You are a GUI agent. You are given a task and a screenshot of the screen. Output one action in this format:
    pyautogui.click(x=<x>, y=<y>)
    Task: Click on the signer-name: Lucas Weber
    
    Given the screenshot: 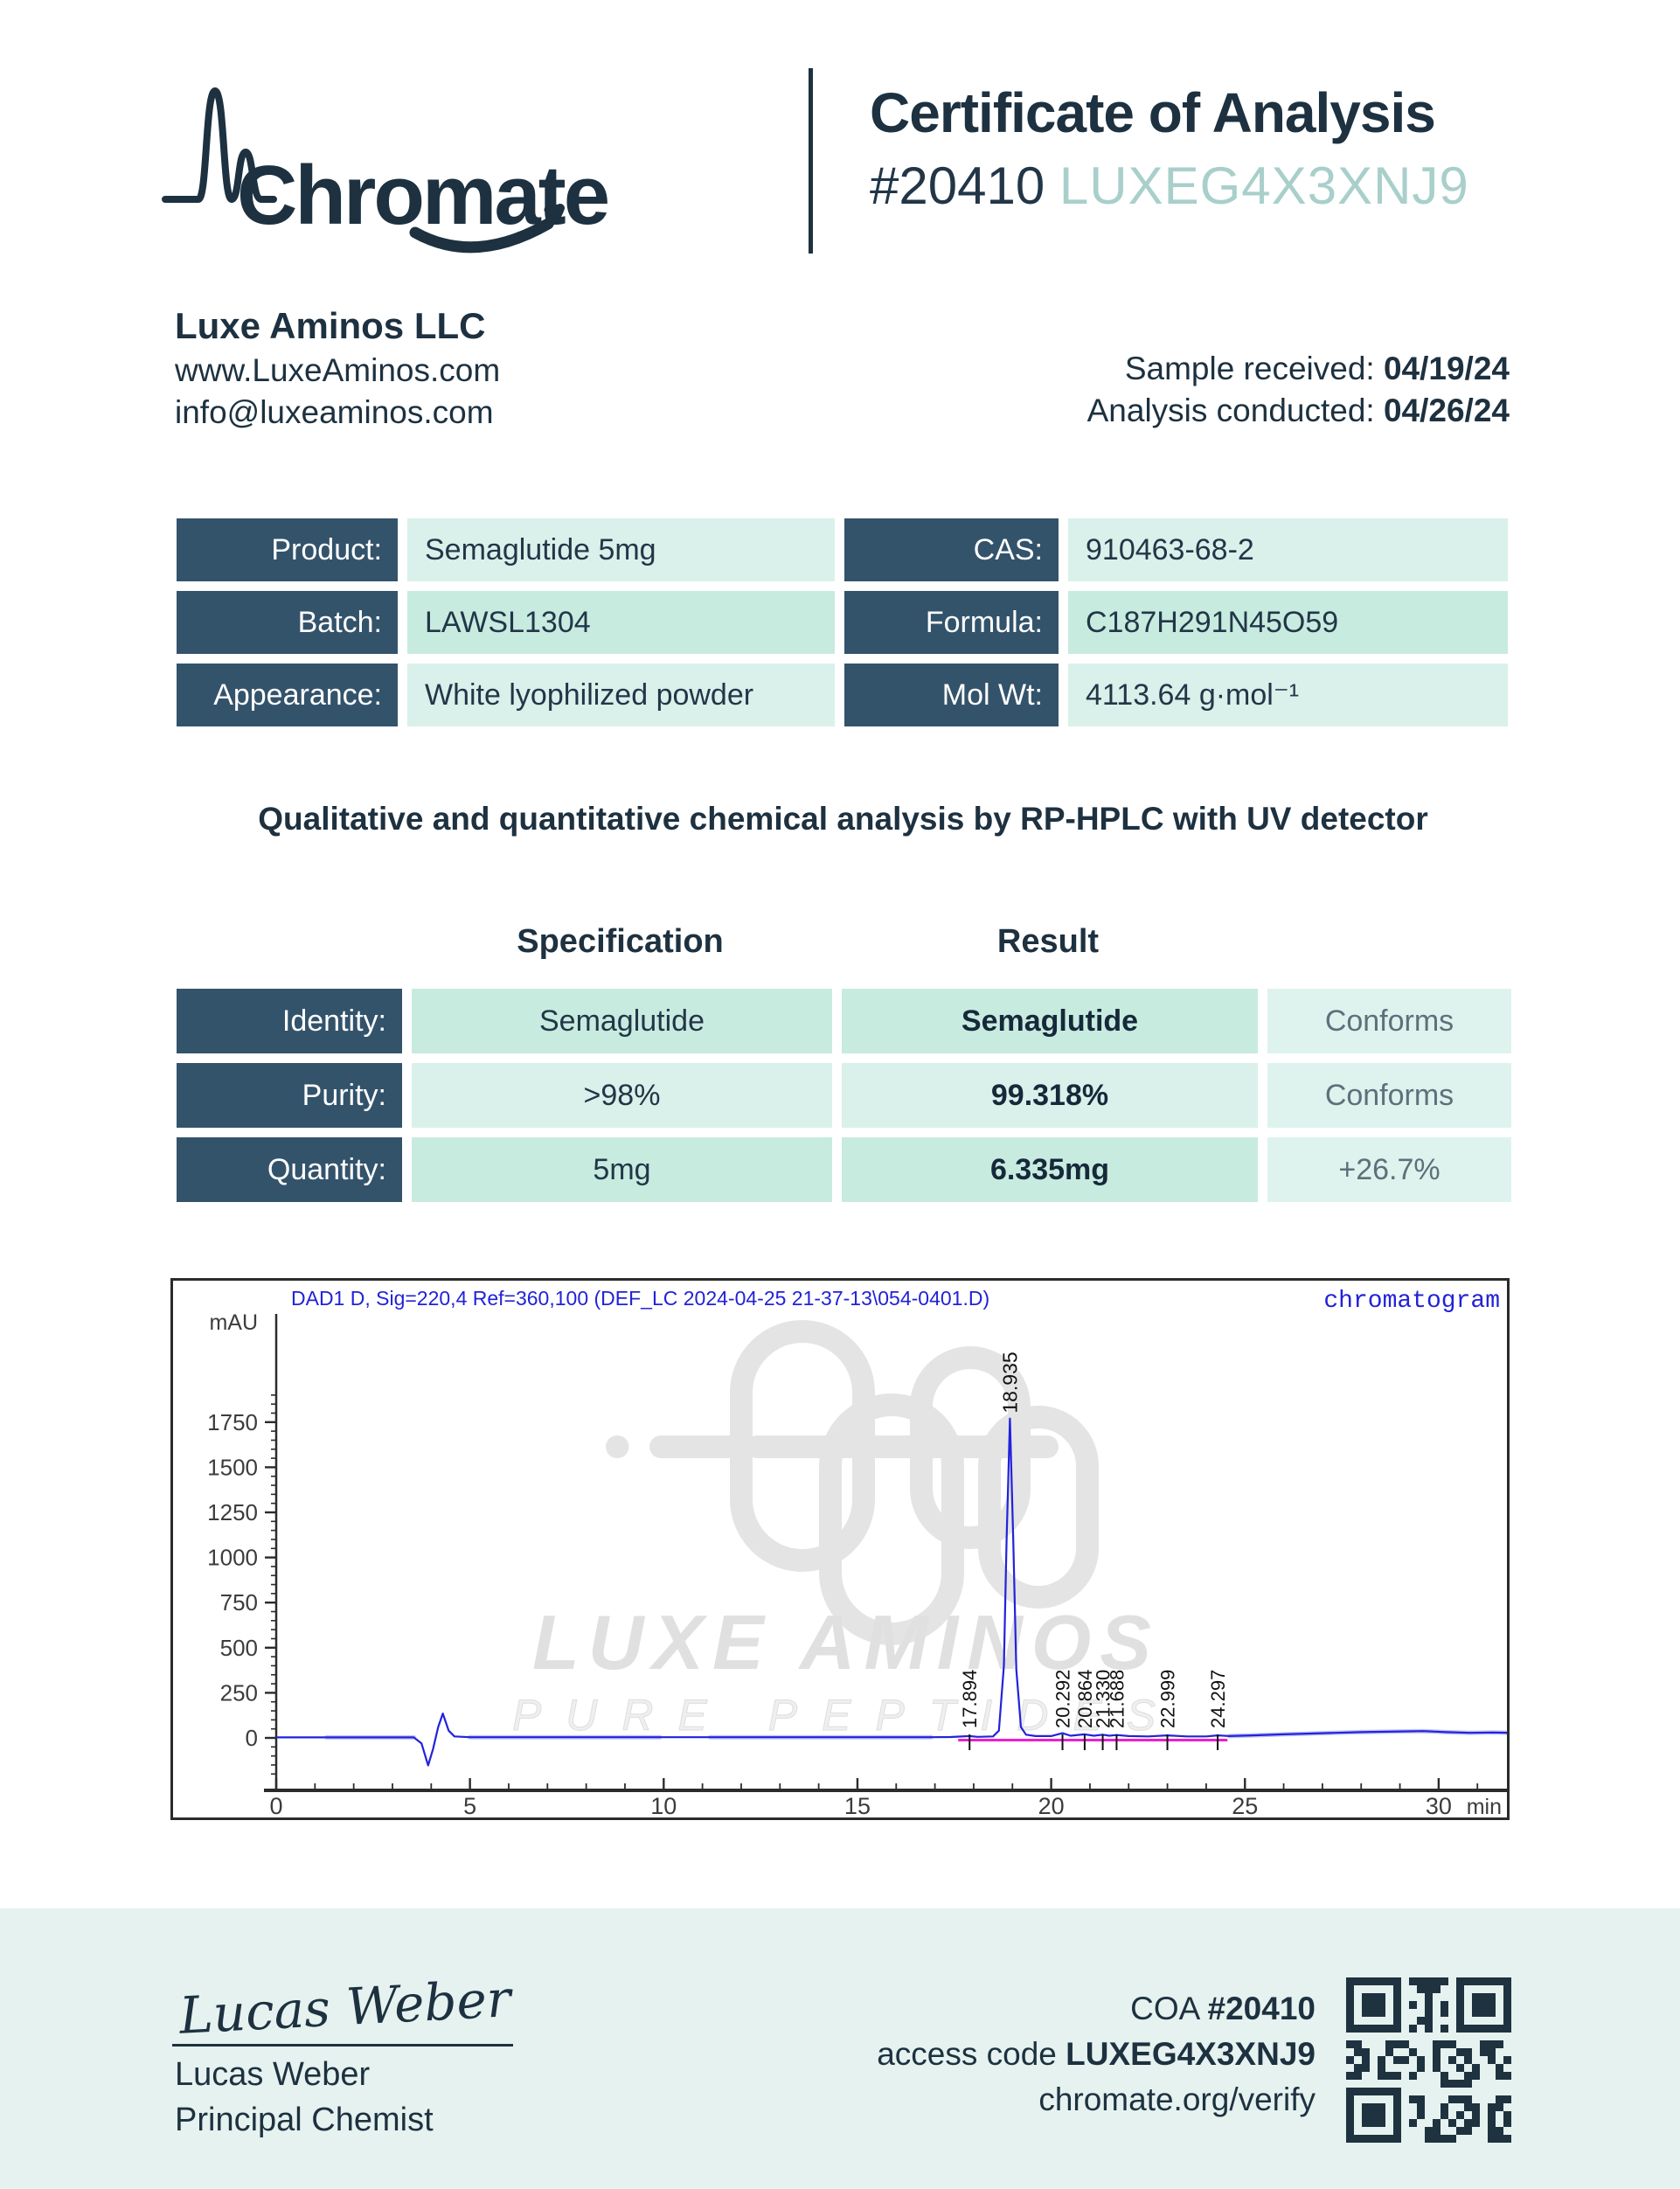 What is the action you would take?
    pyautogui.click(x=273, y=2074)
    